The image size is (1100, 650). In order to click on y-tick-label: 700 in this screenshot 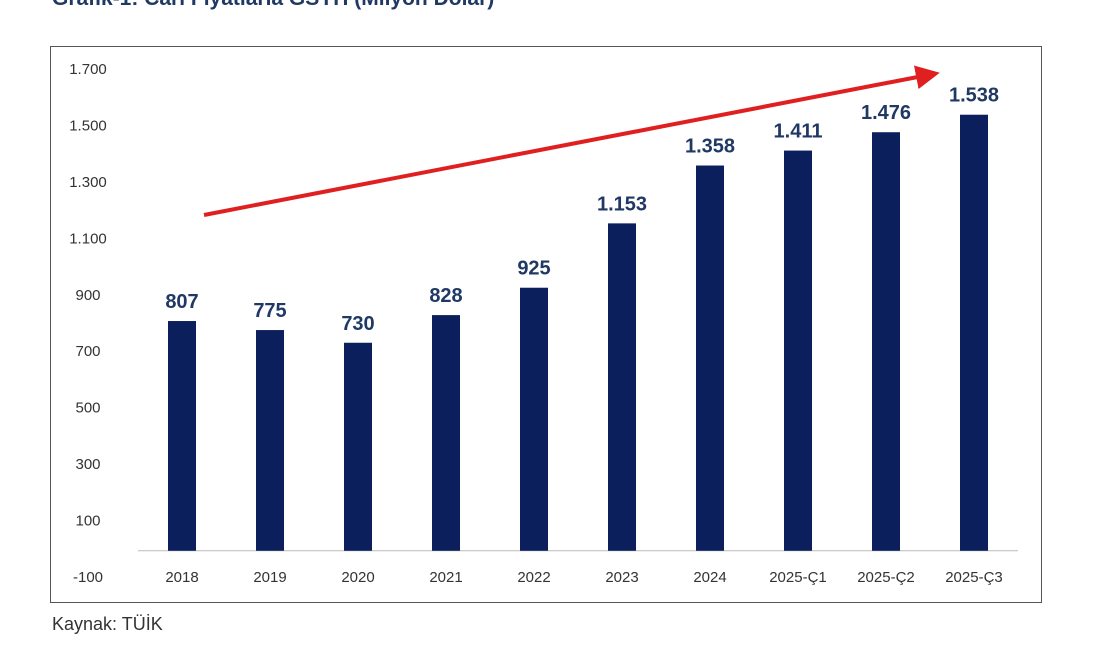, I will do `click(87, 351)`.